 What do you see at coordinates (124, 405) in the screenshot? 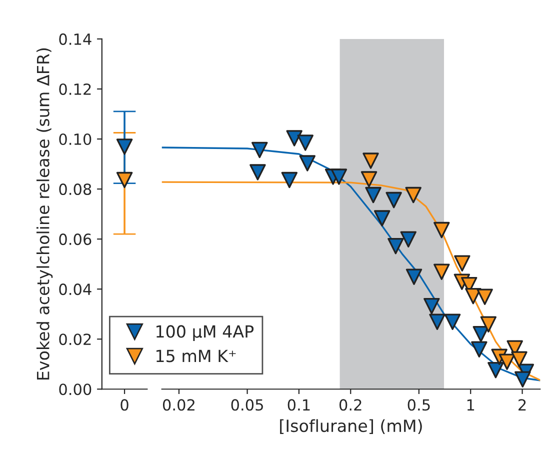
I see `x-tick-label: 0` at bounding box center [124, 405].